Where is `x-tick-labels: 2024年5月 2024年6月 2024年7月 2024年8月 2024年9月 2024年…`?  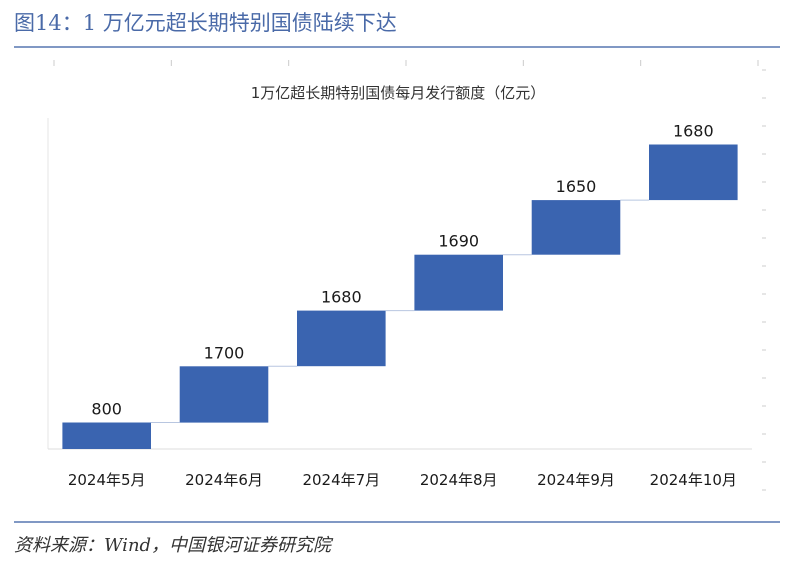 x-tick-labels: 2024年5月 2024年6月 2024年7月 2024年8月 2024年9月 2024年… is located at coordinates (402, 480).